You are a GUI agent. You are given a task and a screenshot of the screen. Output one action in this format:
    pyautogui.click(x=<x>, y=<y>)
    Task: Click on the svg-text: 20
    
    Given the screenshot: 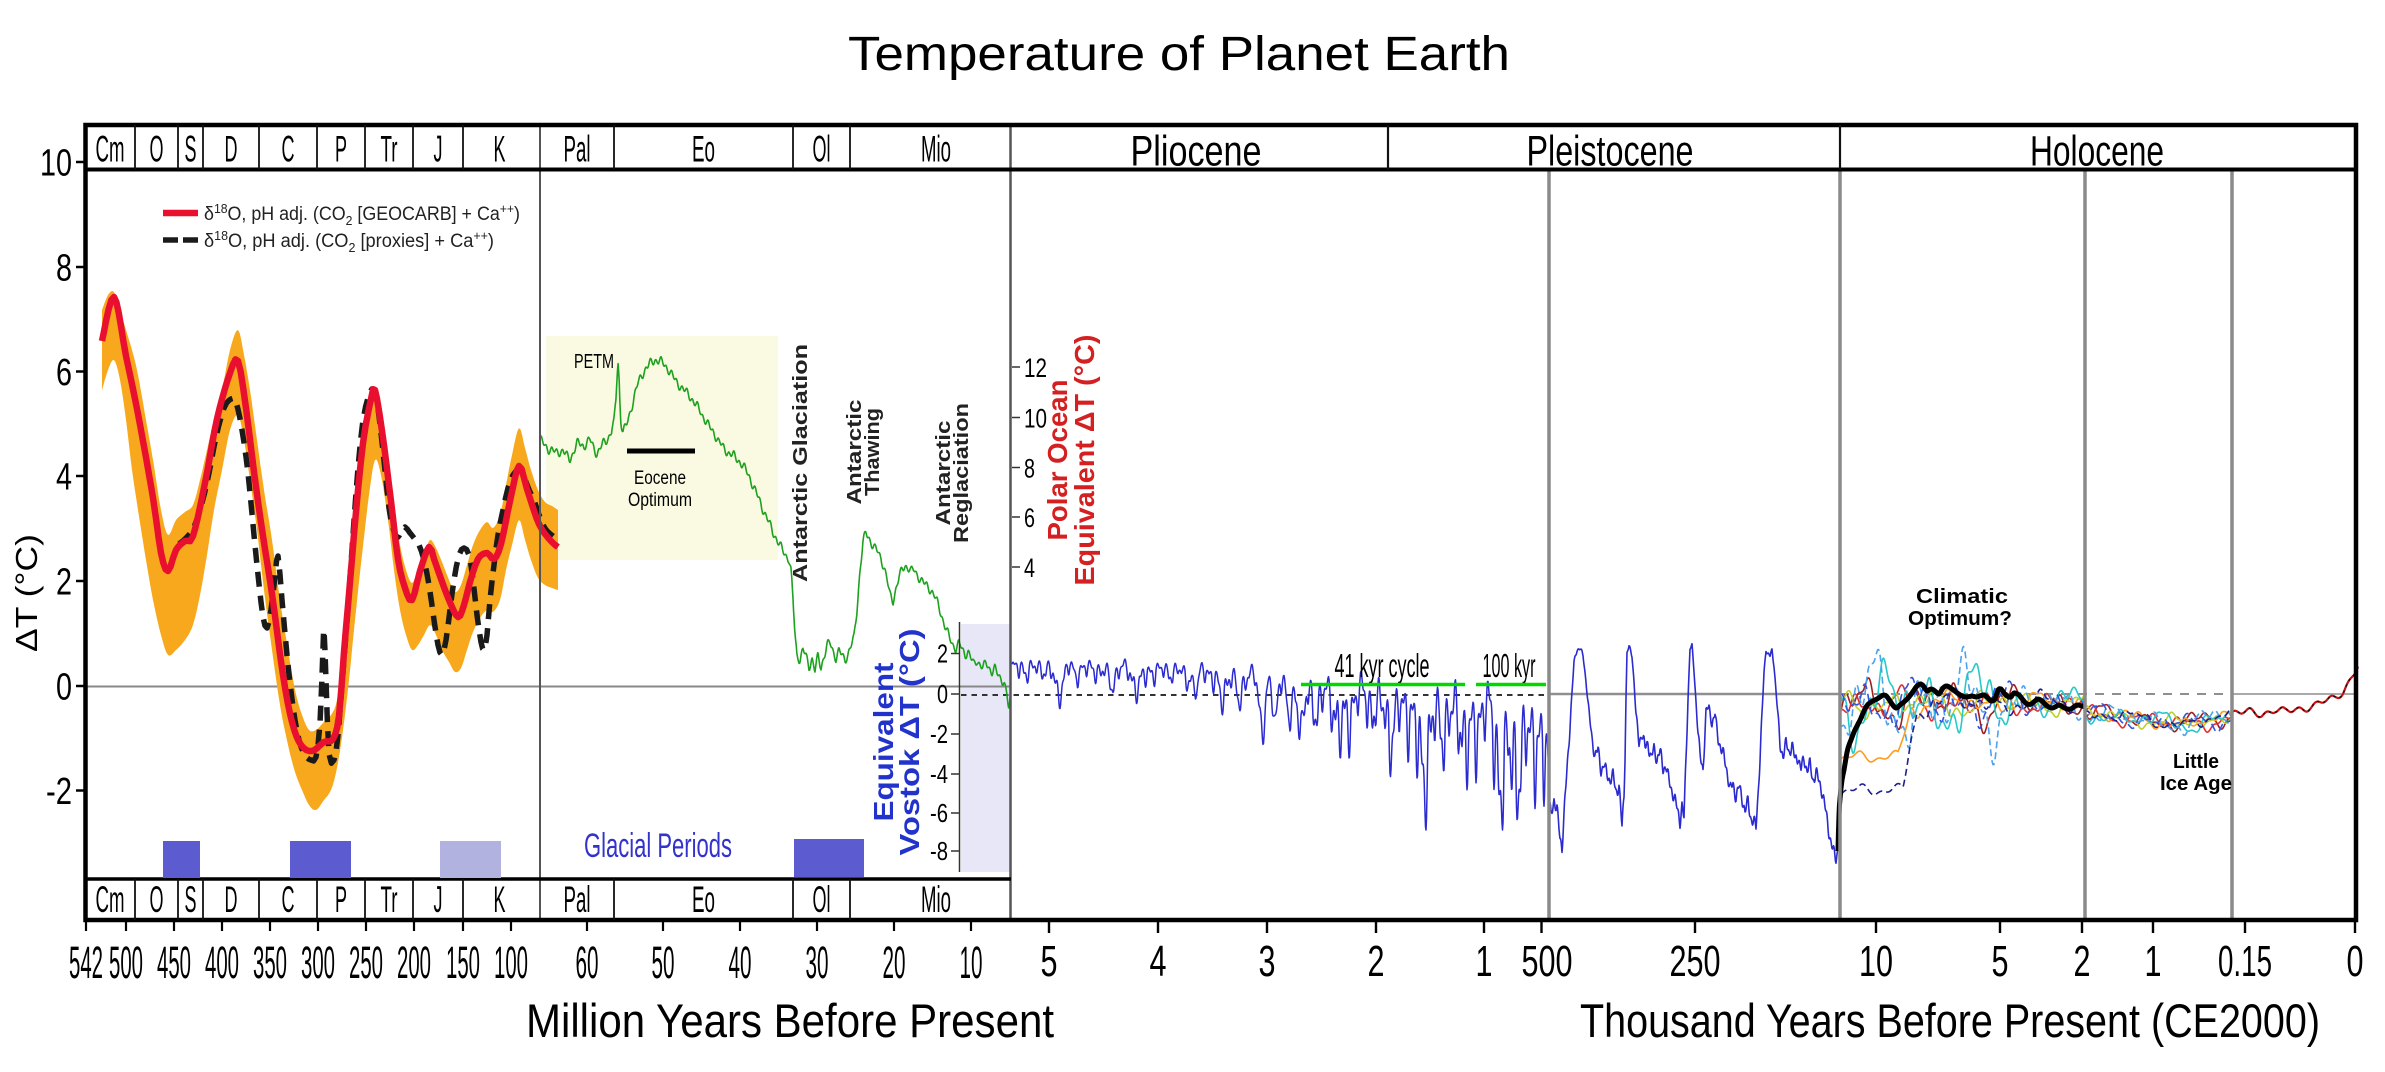 What is the action you would take?
    pyautogui.click(x=894, y=962)
    